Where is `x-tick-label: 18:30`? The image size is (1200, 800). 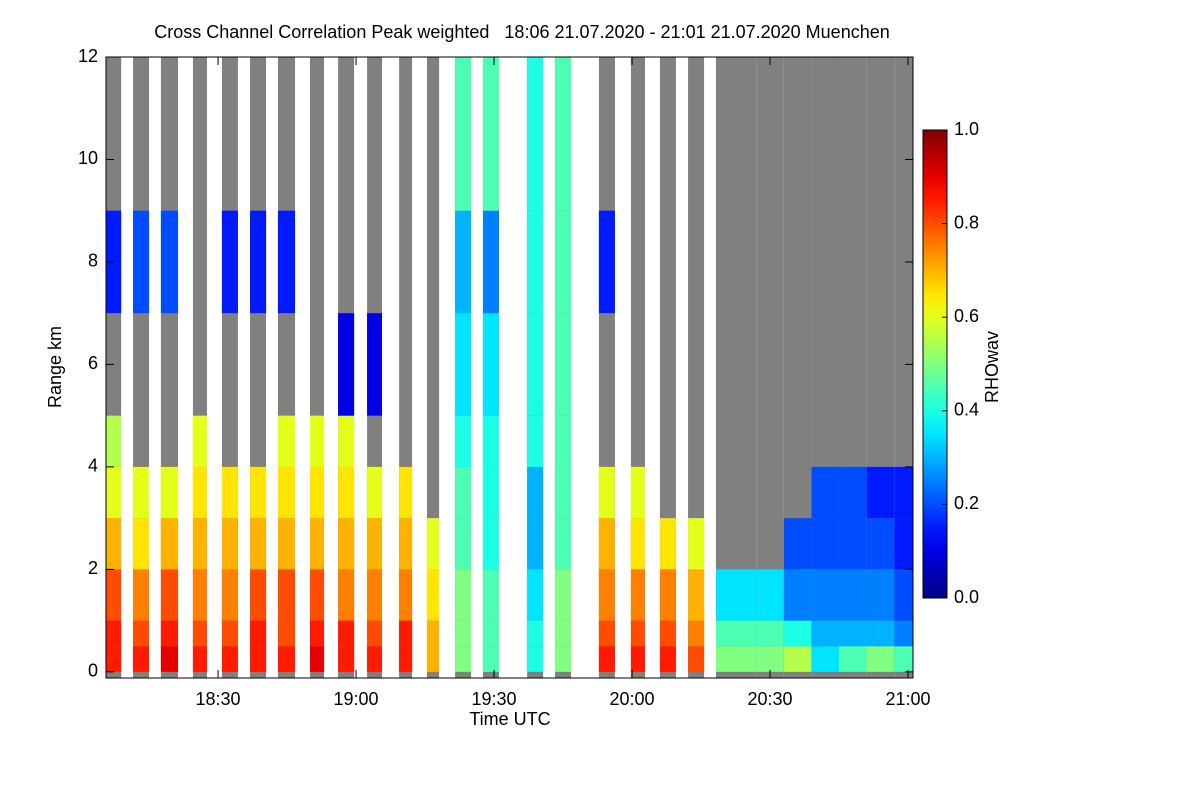
x-tick-label: 18:30 is located at coordinates (218, 699).